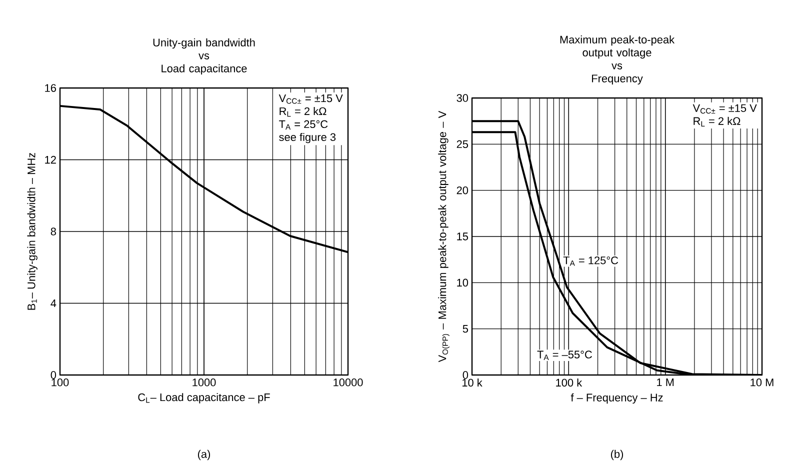  I want to click on y-tick-label: 5, so click(465, 329).